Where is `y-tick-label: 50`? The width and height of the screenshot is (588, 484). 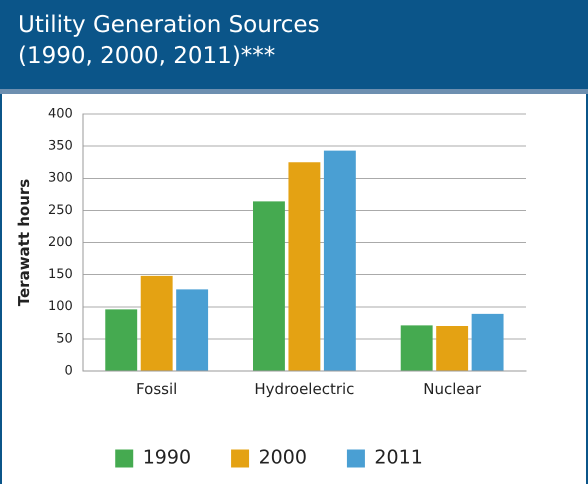
y-tick-label: 50 is located at coordinates (64, 338).